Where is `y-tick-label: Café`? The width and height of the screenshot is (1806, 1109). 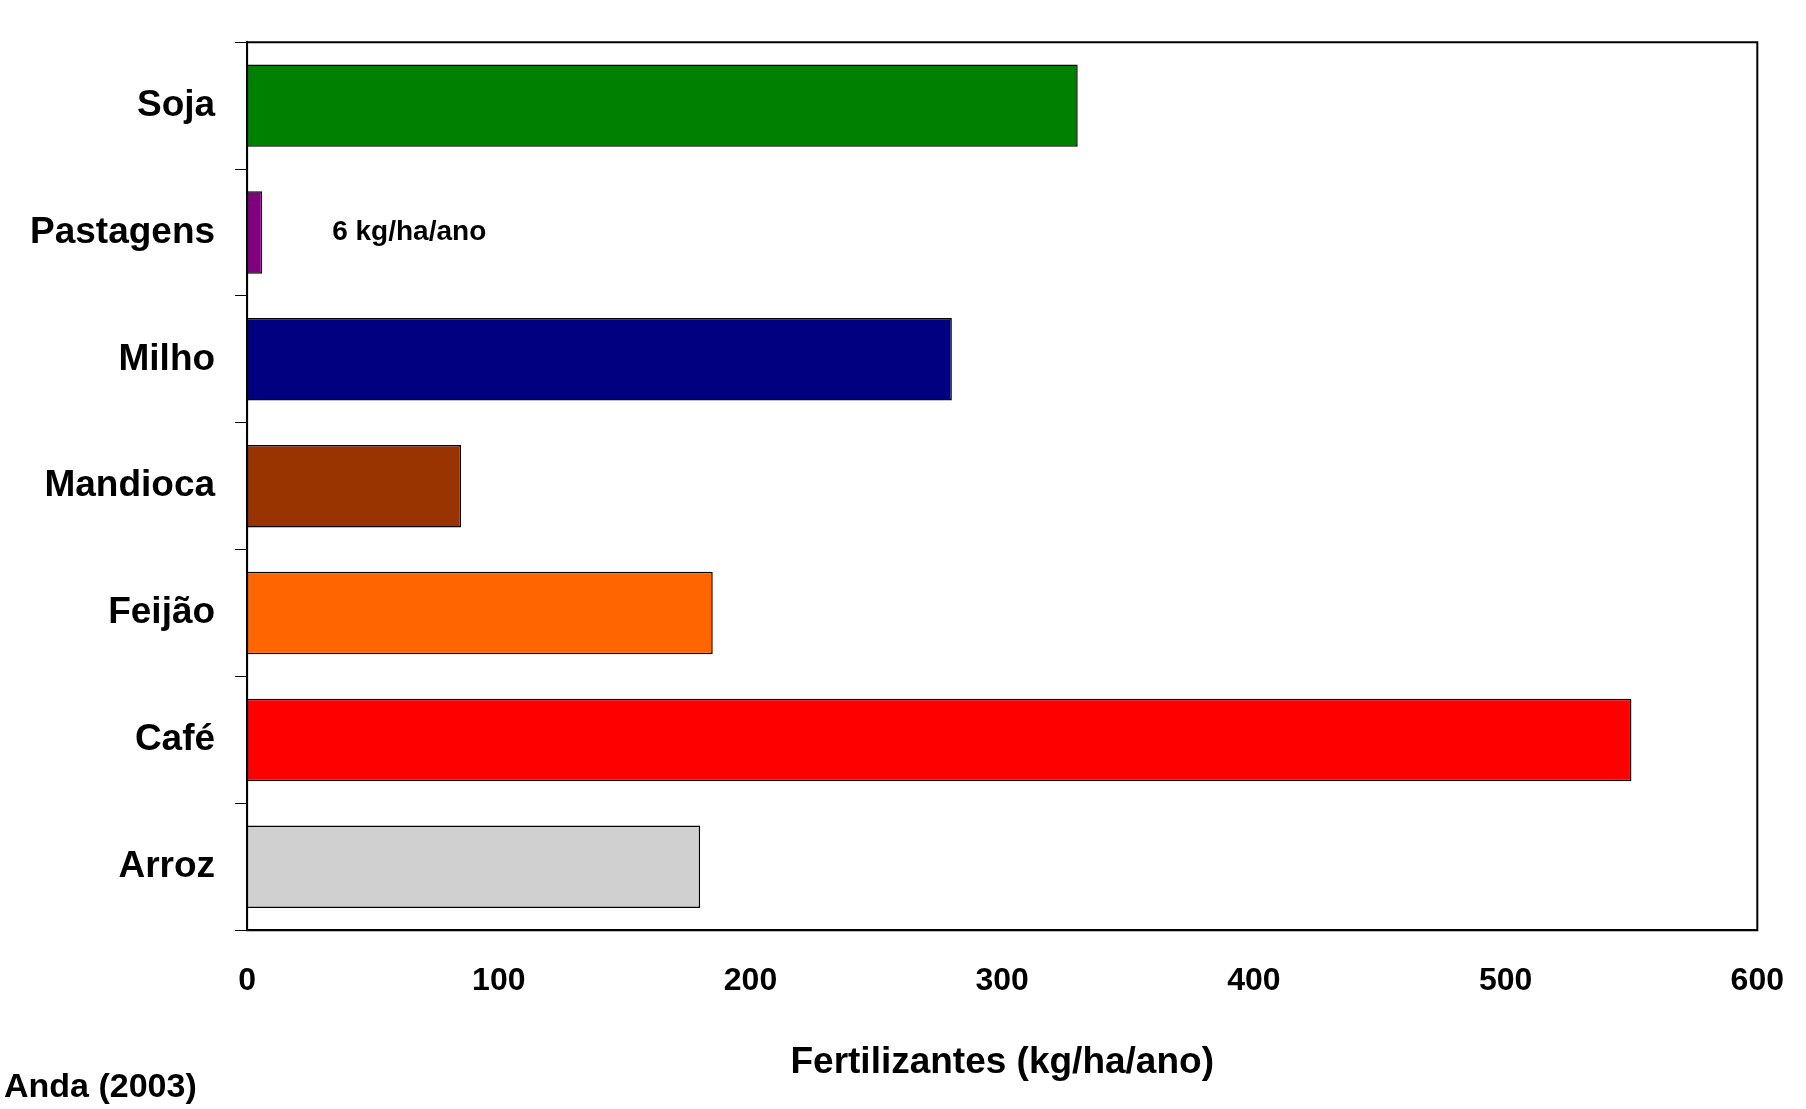
y-tick-label: Café is located at coordinates (175, 738).